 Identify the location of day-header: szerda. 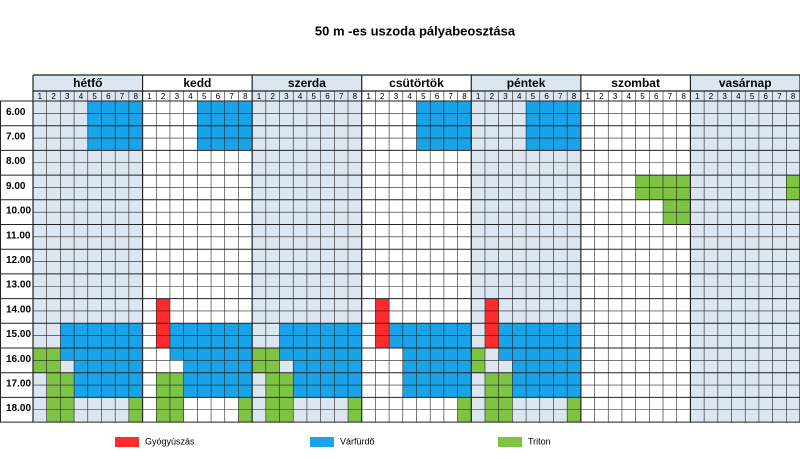
(307, 83).